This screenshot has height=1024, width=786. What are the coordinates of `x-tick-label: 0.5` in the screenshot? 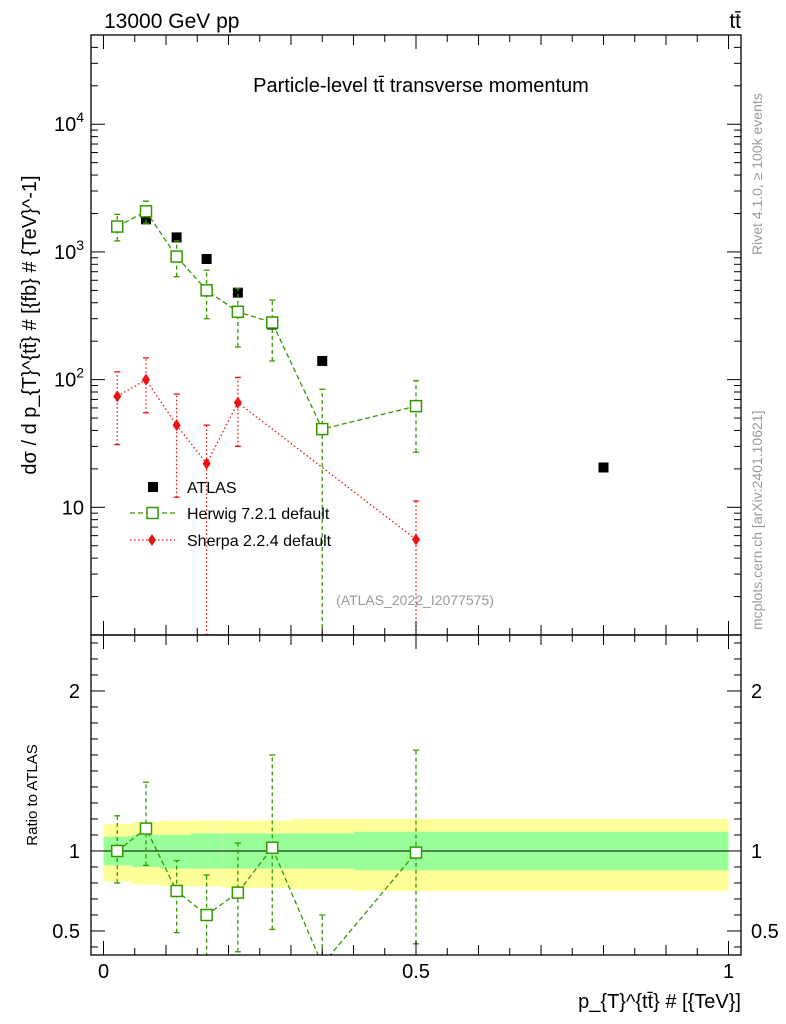 It's located at (416, 972).